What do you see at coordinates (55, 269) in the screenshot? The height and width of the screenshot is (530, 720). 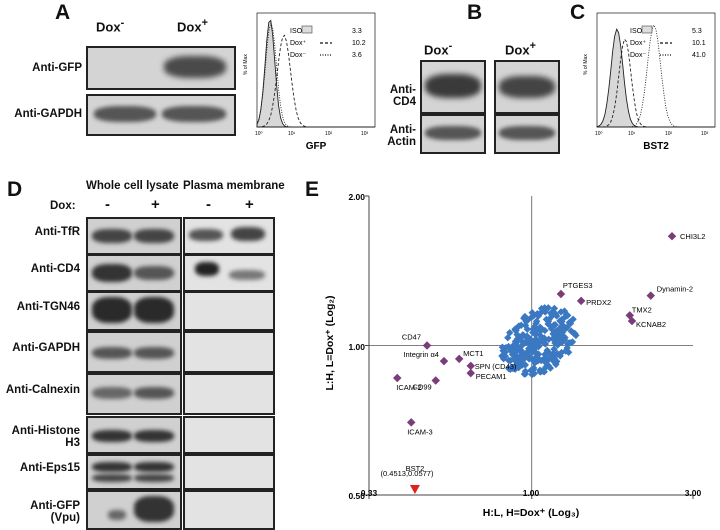 I see `blot-label-d-1: Anti-CD4` at bounding box center [55, 269].